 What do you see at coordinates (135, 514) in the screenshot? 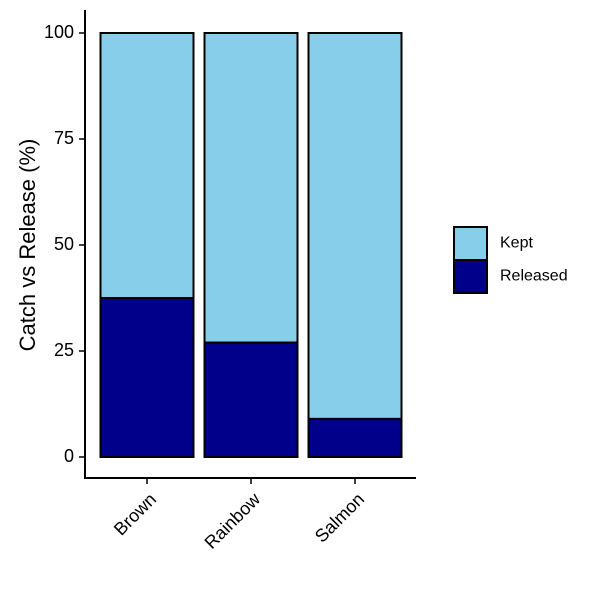
I see `x-tick-label-brown: Brown` at bounding box center [135, 514].